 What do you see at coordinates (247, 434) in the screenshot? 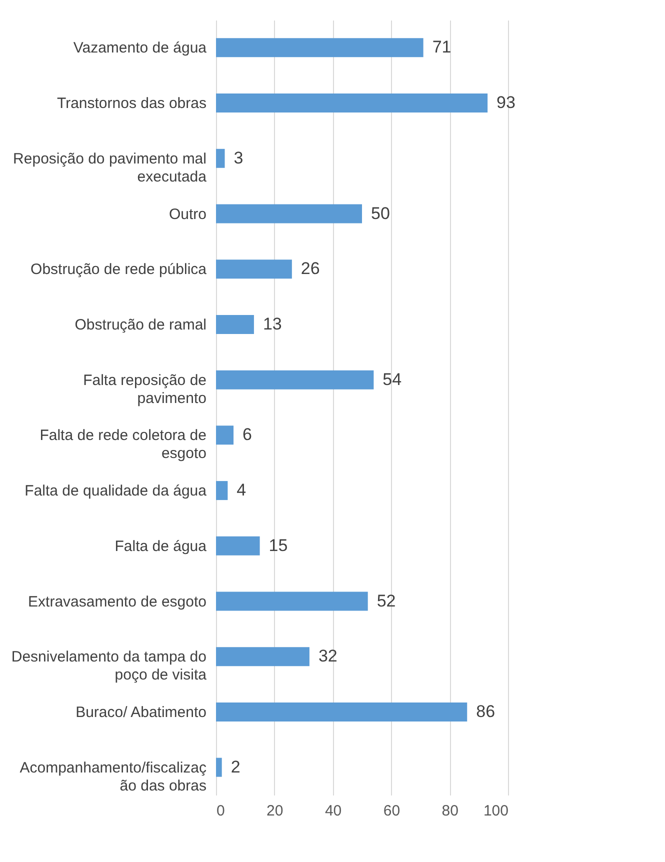
I see `data-label: 6` at bounding box center [247, 434].